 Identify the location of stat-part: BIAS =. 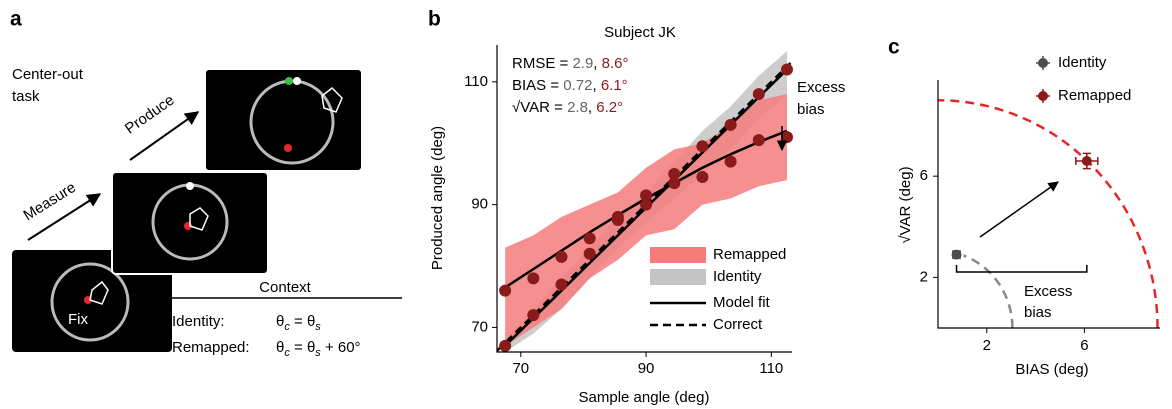
(537, 85).